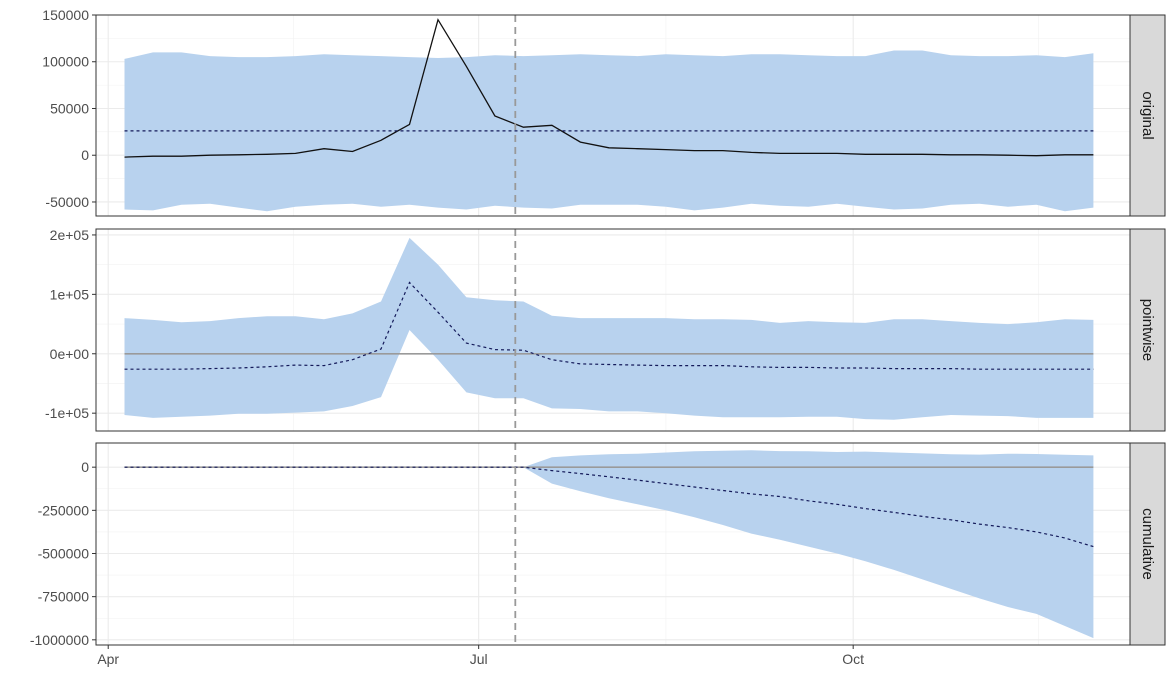  I want to click on y-tick-label: 50000, so click(69, 108).